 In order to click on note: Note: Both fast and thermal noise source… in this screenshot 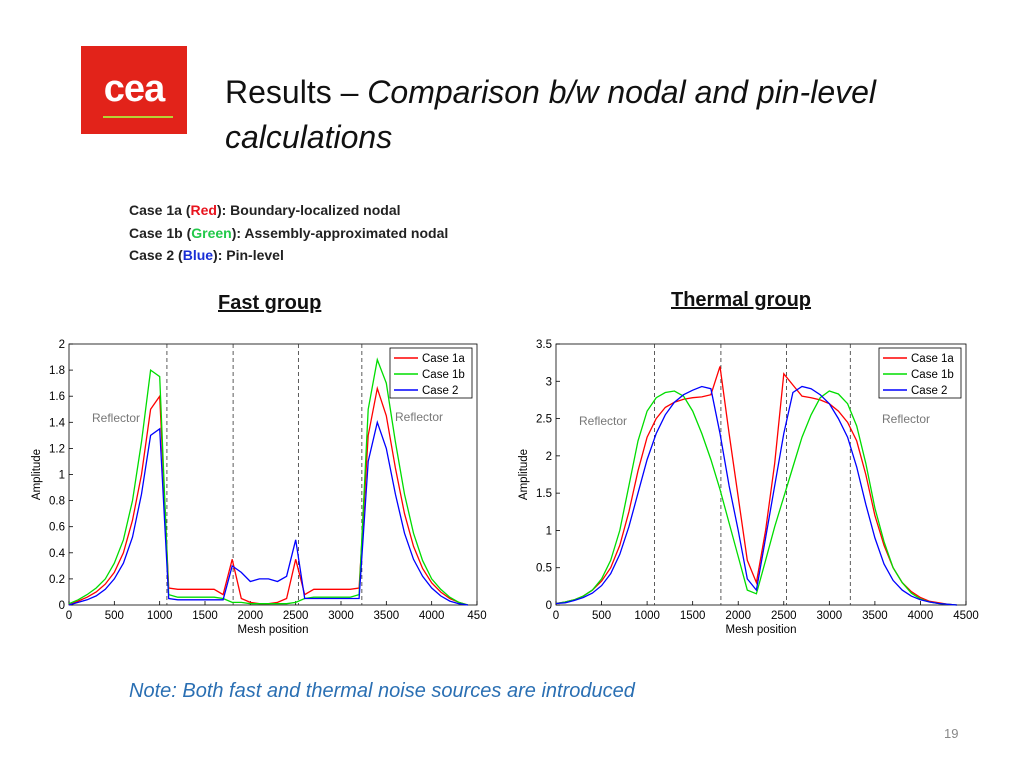, I will do `click(382, 691)`.